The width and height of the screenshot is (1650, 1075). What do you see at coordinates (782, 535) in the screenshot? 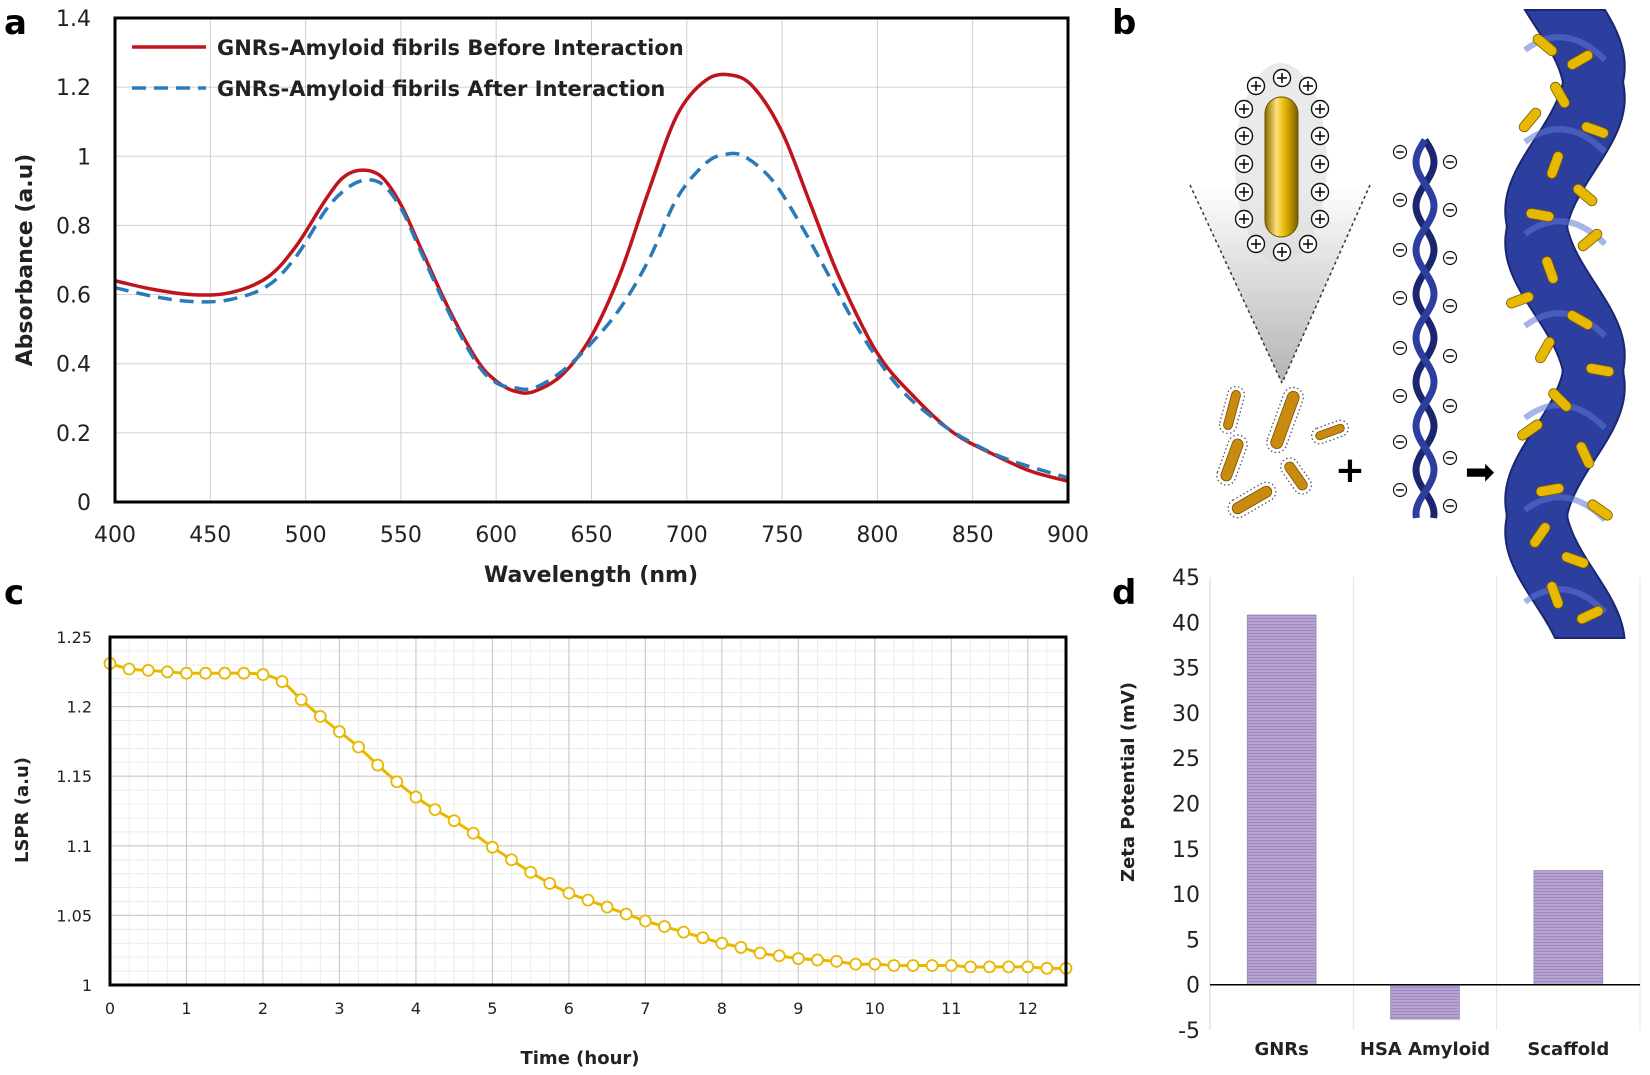
I see `absorbance-x-tick-label: 750` at bounding box center [782, 535].